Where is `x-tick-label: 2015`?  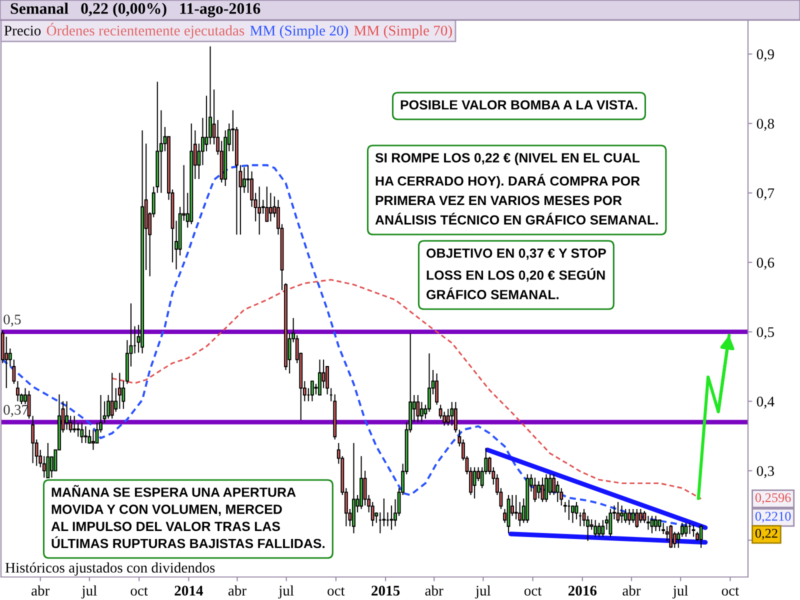
x-tick-label: 2015 is located at coordinates (386, 591).